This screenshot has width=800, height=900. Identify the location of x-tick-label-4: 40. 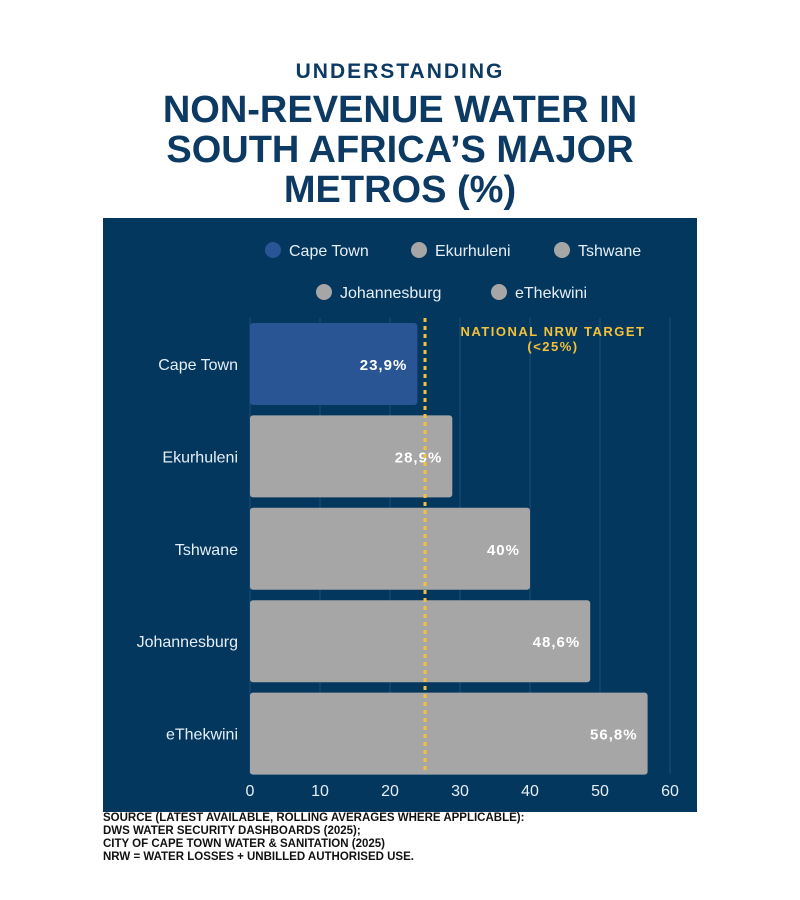
(530, 791).